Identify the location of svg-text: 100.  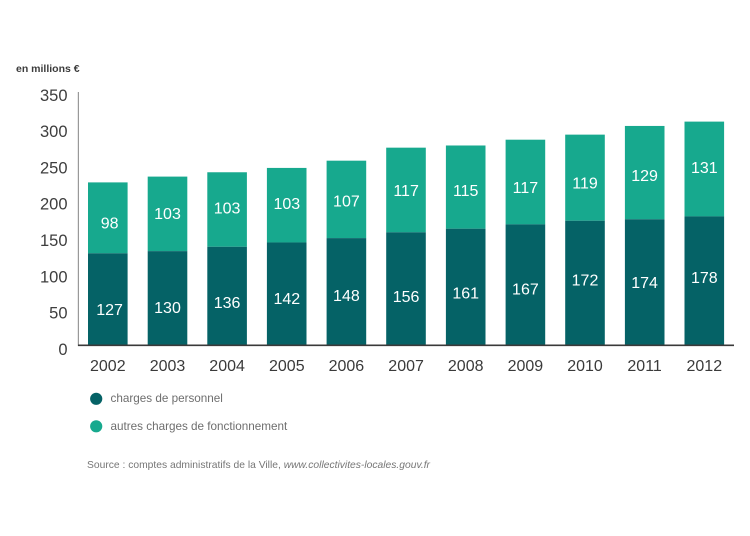
(54, 277).